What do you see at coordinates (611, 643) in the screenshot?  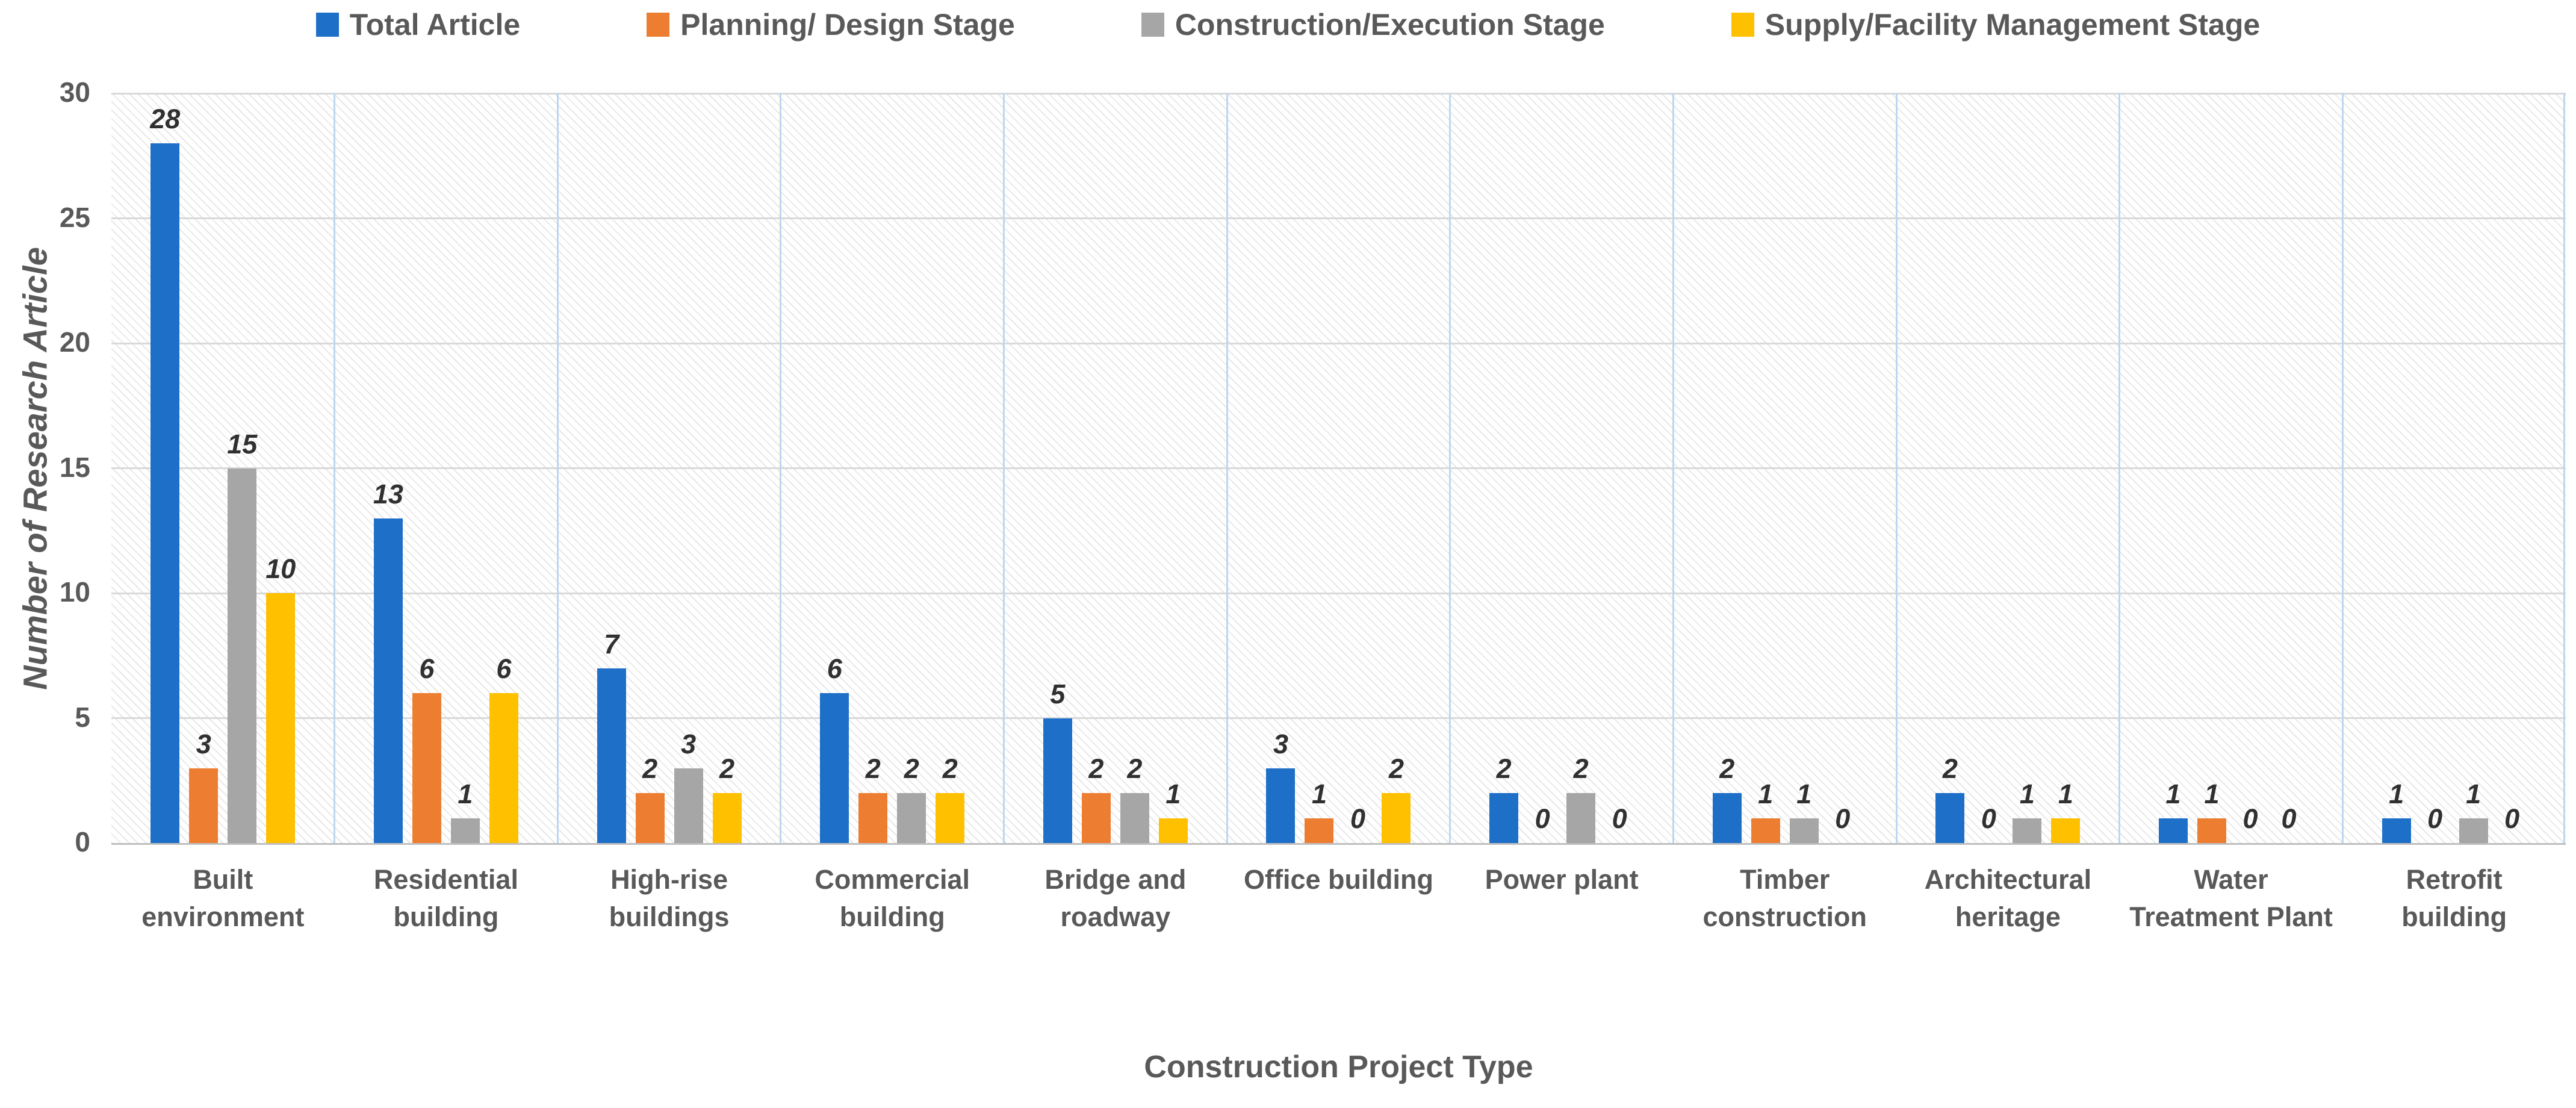 I see `bar-value-label: 7` at bounding box center [611, 643].